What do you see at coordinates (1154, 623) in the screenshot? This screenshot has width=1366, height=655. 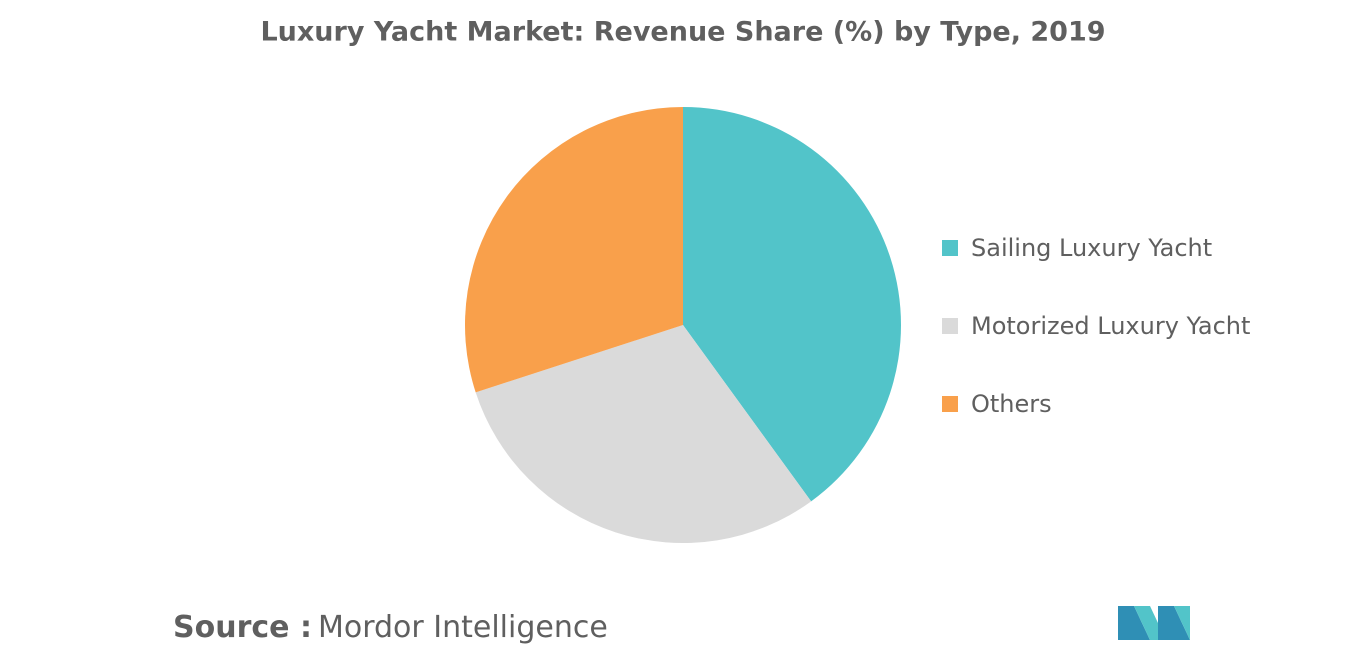 I see `logo` at bounding box center [1154, 623].